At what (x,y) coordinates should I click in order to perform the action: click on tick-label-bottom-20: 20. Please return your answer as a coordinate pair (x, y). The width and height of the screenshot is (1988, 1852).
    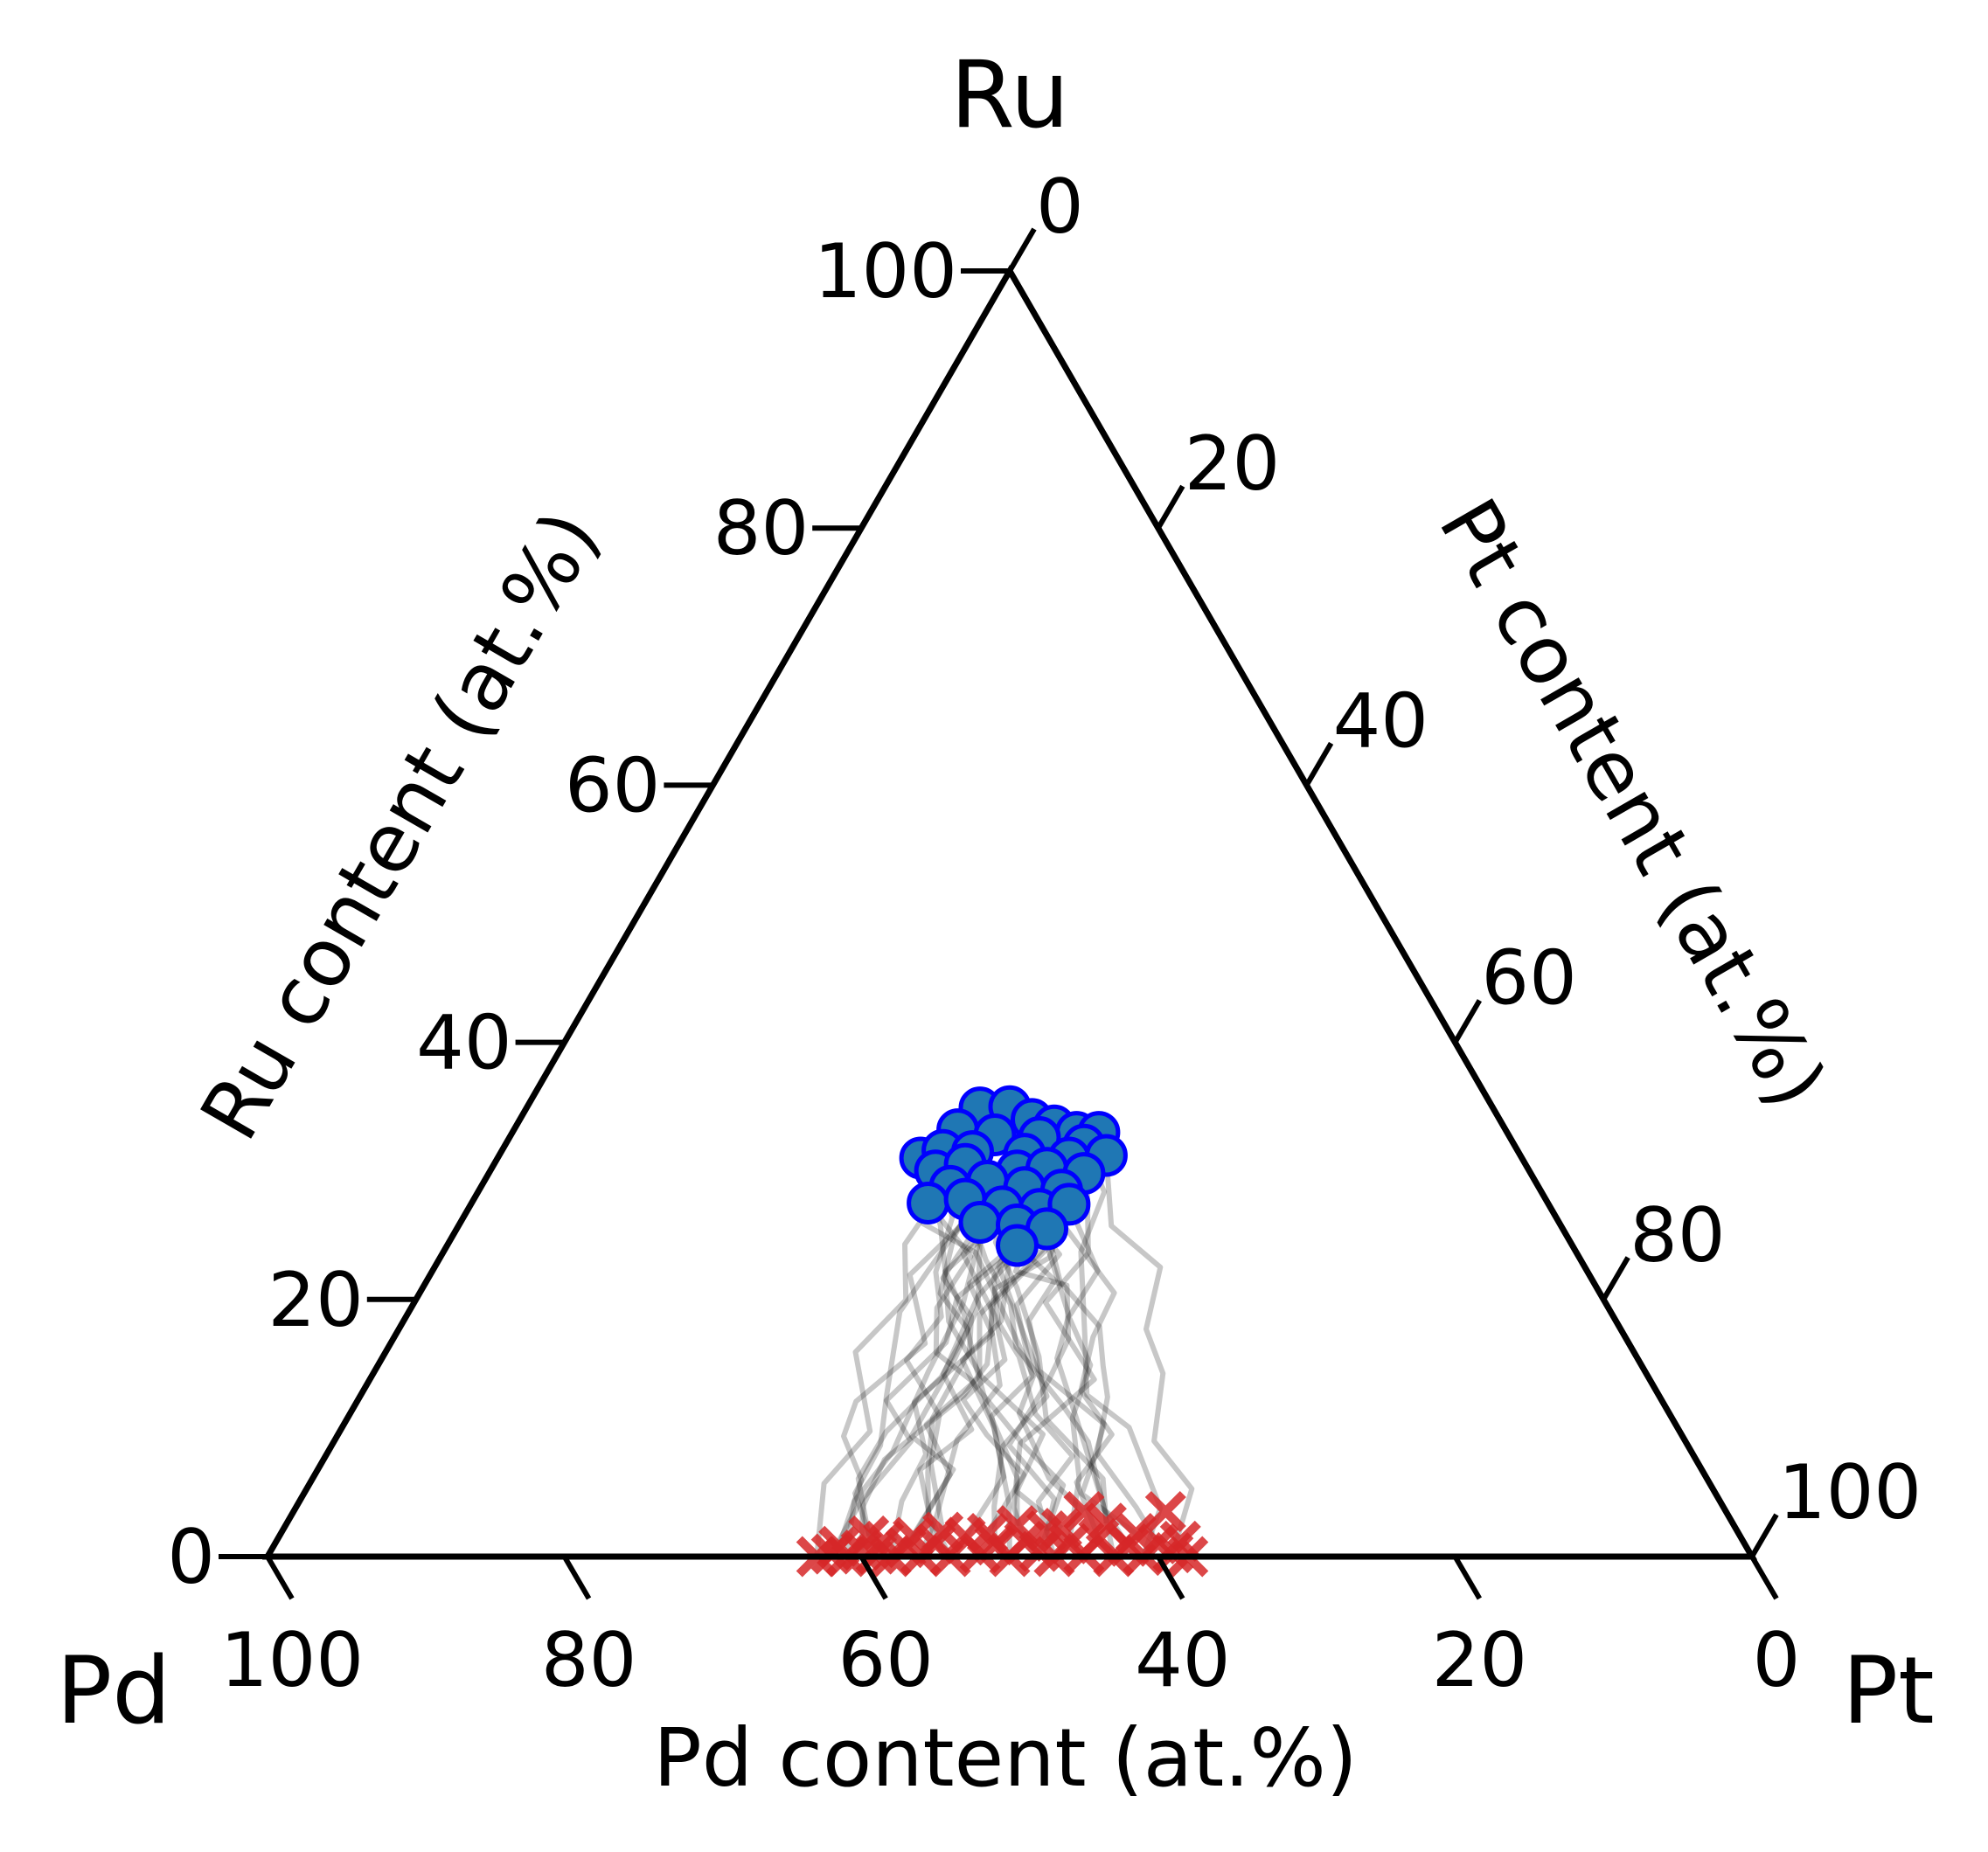
    Looking at the image, I should click on (1479, 1660).